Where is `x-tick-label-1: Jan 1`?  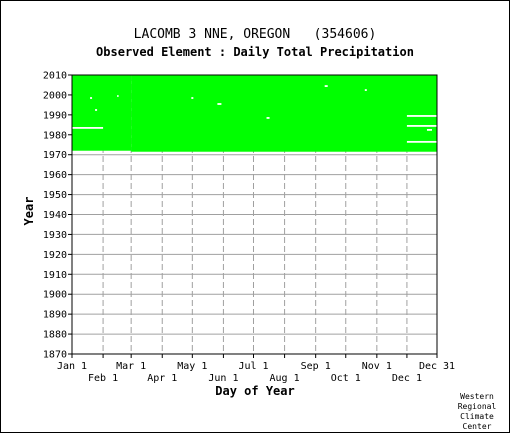 x-tick-label-1: Jan 1 is located at coordinates (72, 366).